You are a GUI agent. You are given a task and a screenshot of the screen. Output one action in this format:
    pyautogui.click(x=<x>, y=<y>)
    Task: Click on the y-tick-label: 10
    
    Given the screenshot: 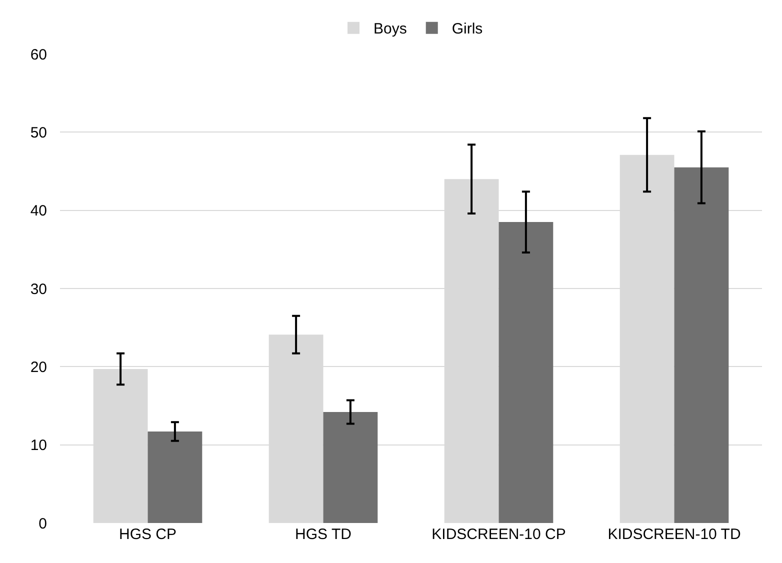 What is the action you would take?
    pyautogui.click(x=38, y=445)
    